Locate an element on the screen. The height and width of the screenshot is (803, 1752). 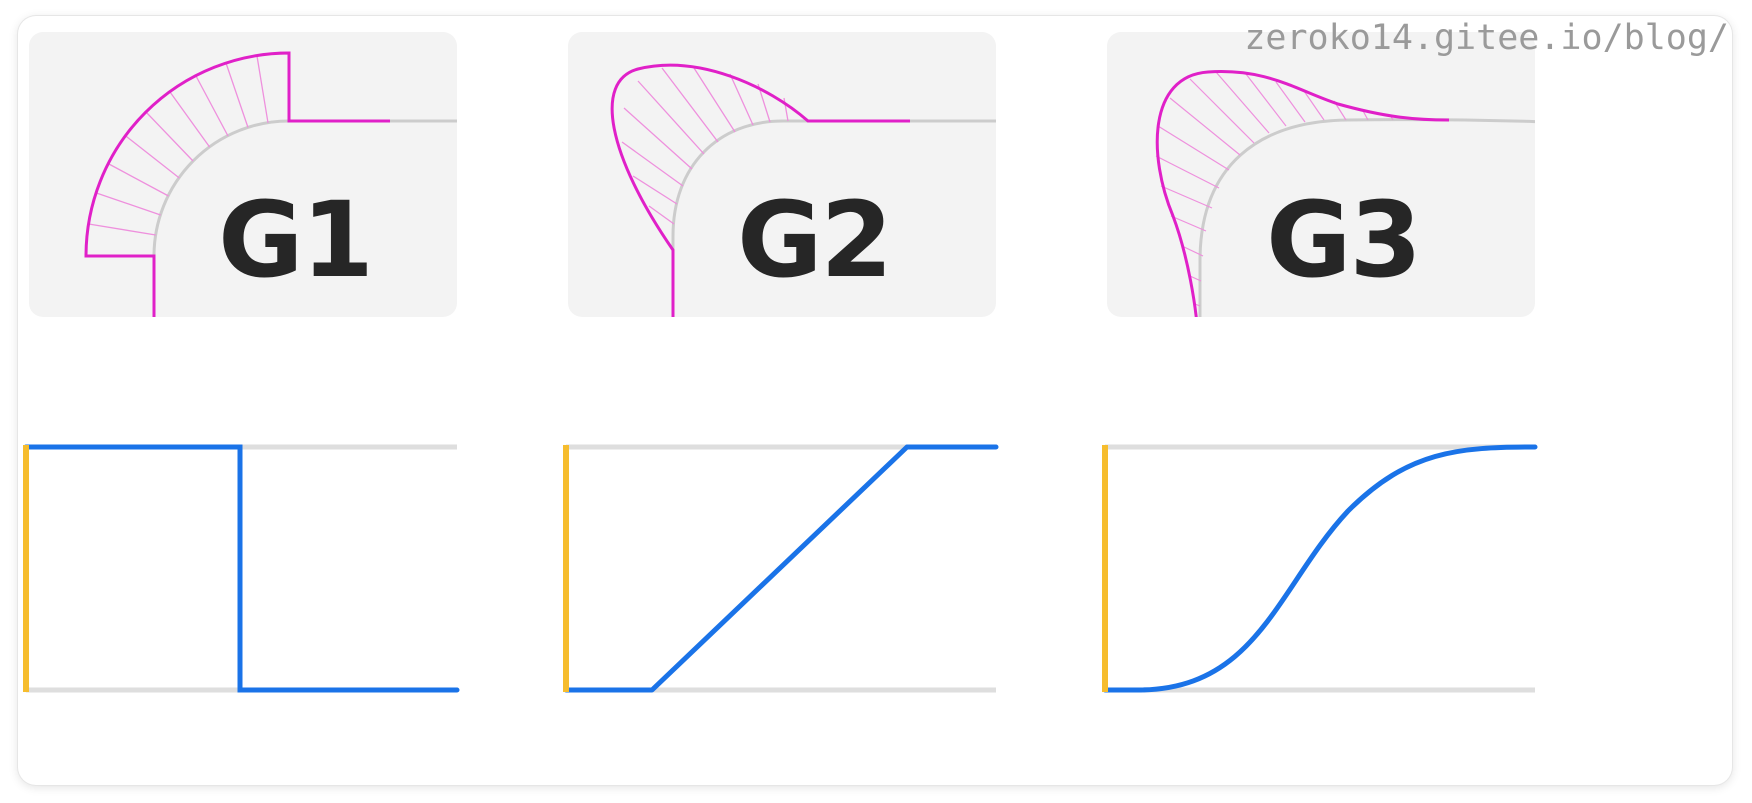
panel-g3-corner-outline is located at coordinates (1366, 217).